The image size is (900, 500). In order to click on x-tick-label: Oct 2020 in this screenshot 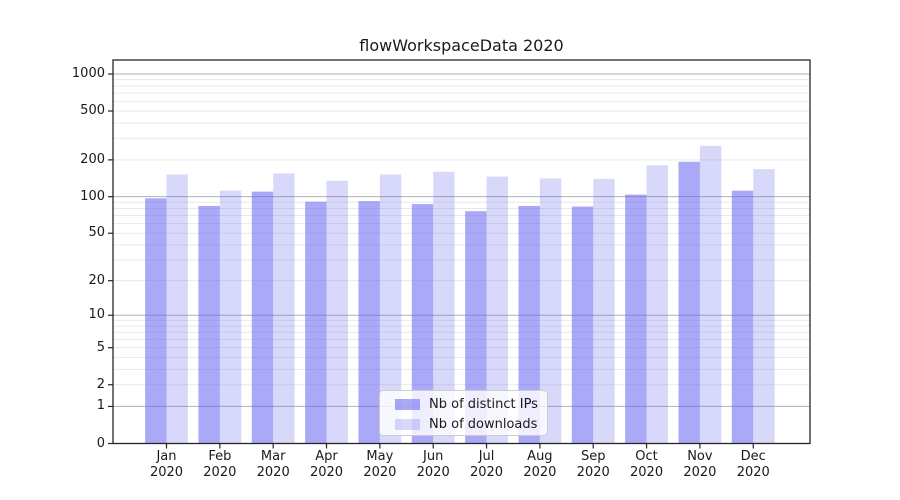, I will do `click(647, 465)`.